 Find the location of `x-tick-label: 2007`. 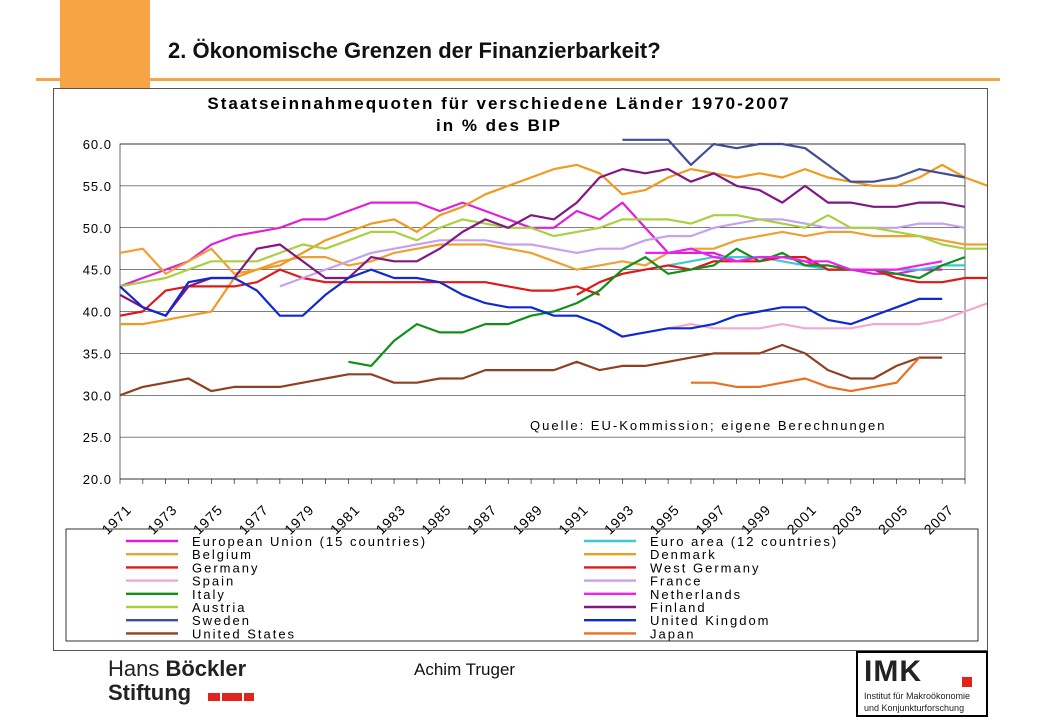

x-tick-label: 2007 is located at coordinates (939, 519).